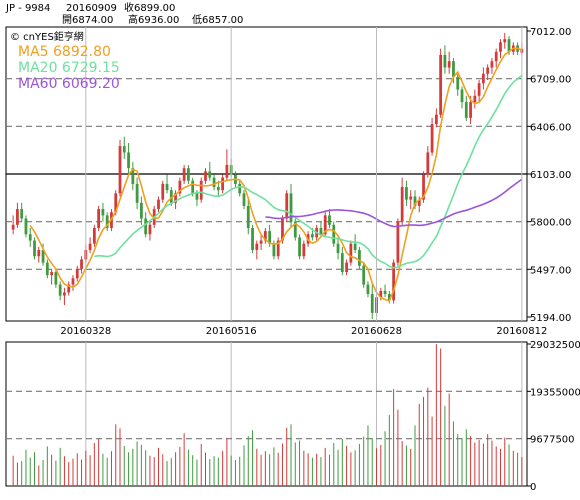 The height and width of the screenshot is (500, 580). I want to click on close-label: 收6899.00, so click(149, 7).